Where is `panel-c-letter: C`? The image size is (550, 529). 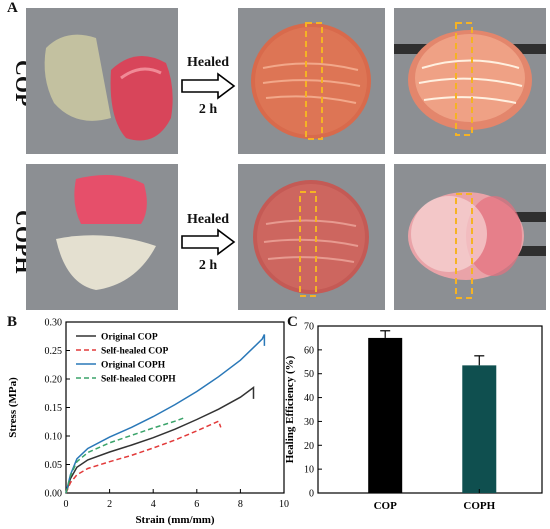
panel-c-letter: C is located at coordinates (292, 322).